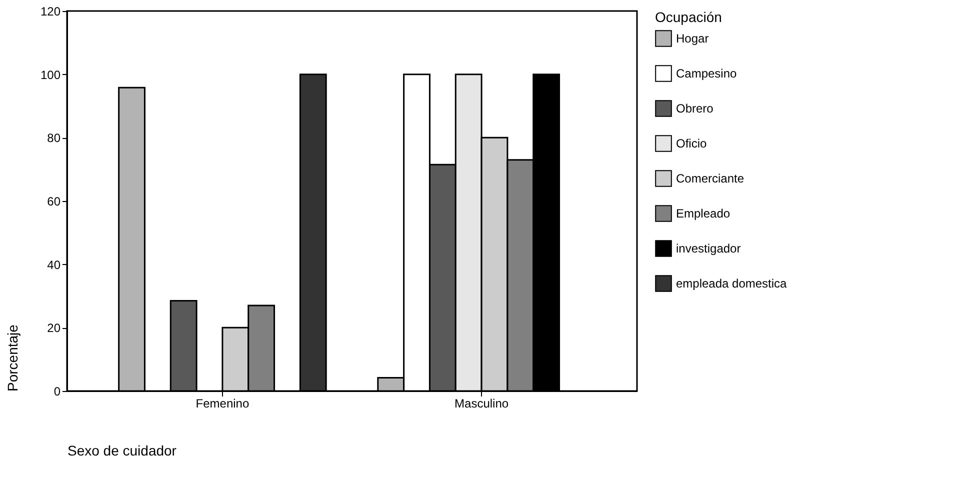 The height and width of the screenshot is (495, 954). Describe the element at coordinates (708, 249) in the screenshot. I see `legend-label: investigador` at that location.